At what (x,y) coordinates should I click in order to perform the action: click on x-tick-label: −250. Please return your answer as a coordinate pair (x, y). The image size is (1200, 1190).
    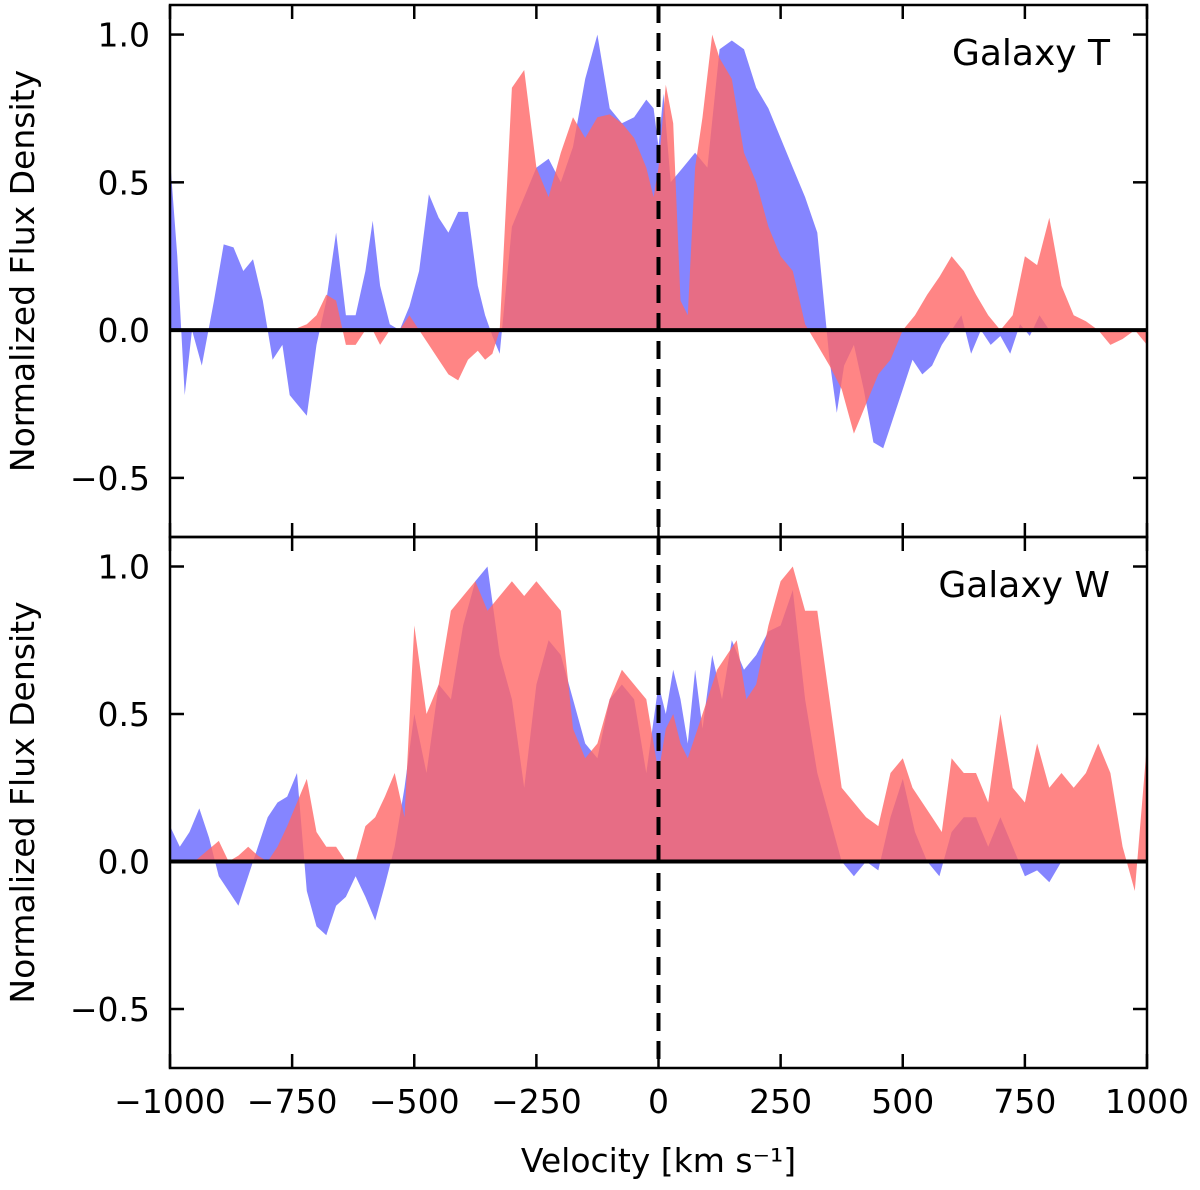
    Looking at the image, I should click on (536, 1101).